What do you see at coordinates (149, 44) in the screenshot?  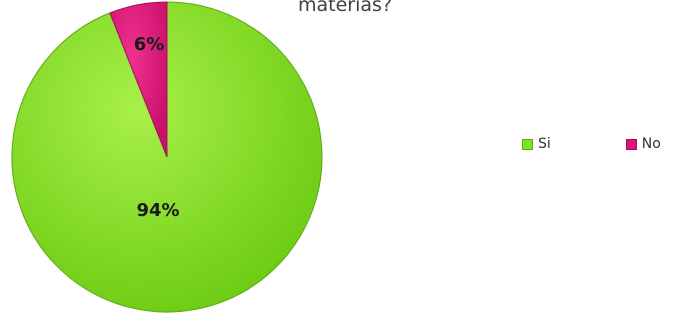 I see `data-label-no: 6%` at bounding box center [149, 44].